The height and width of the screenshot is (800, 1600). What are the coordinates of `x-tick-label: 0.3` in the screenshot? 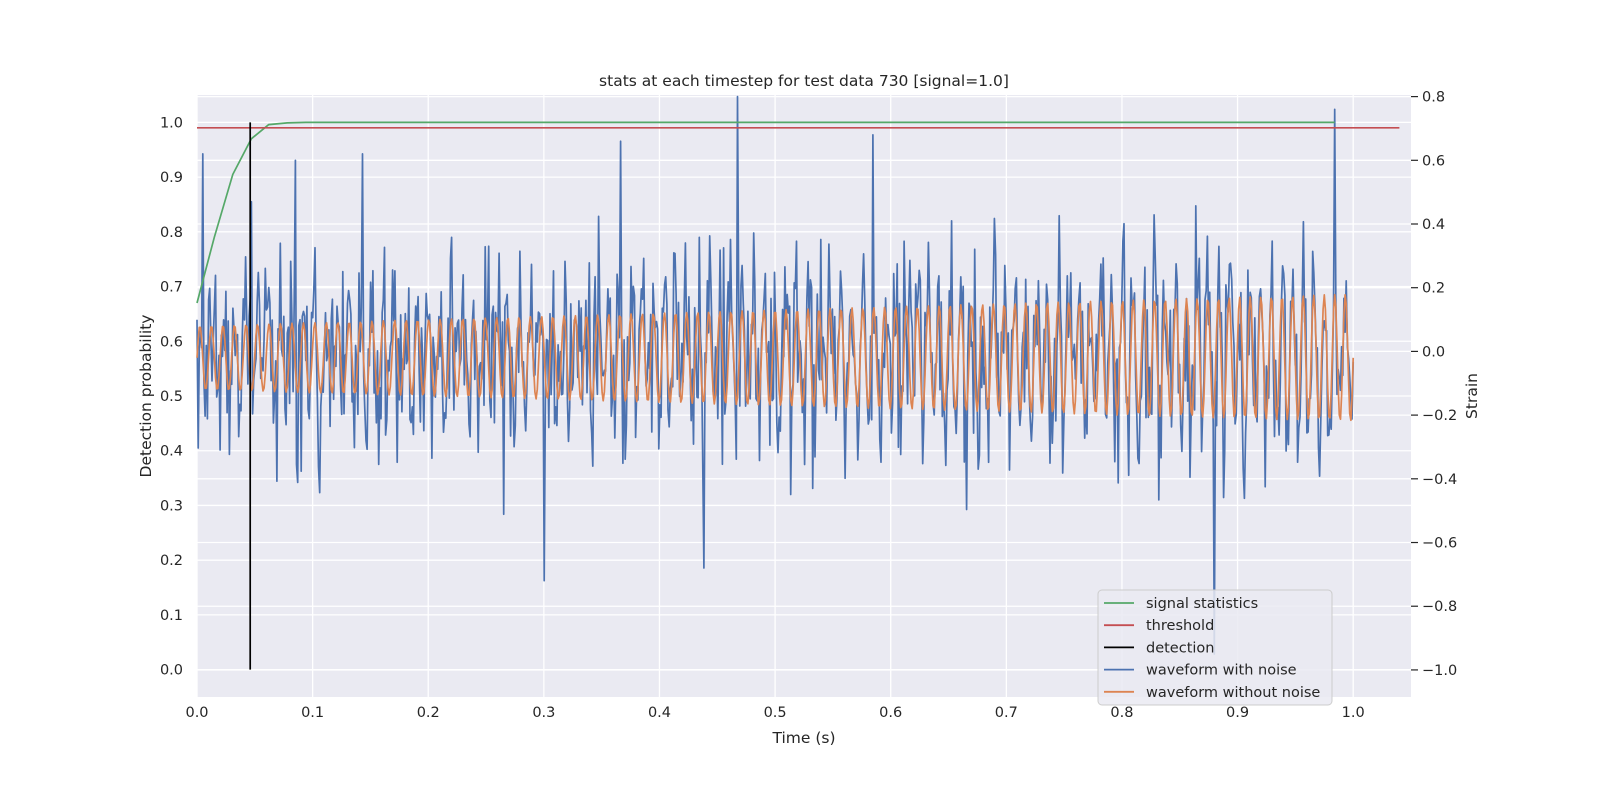 It's located at (543, 713).